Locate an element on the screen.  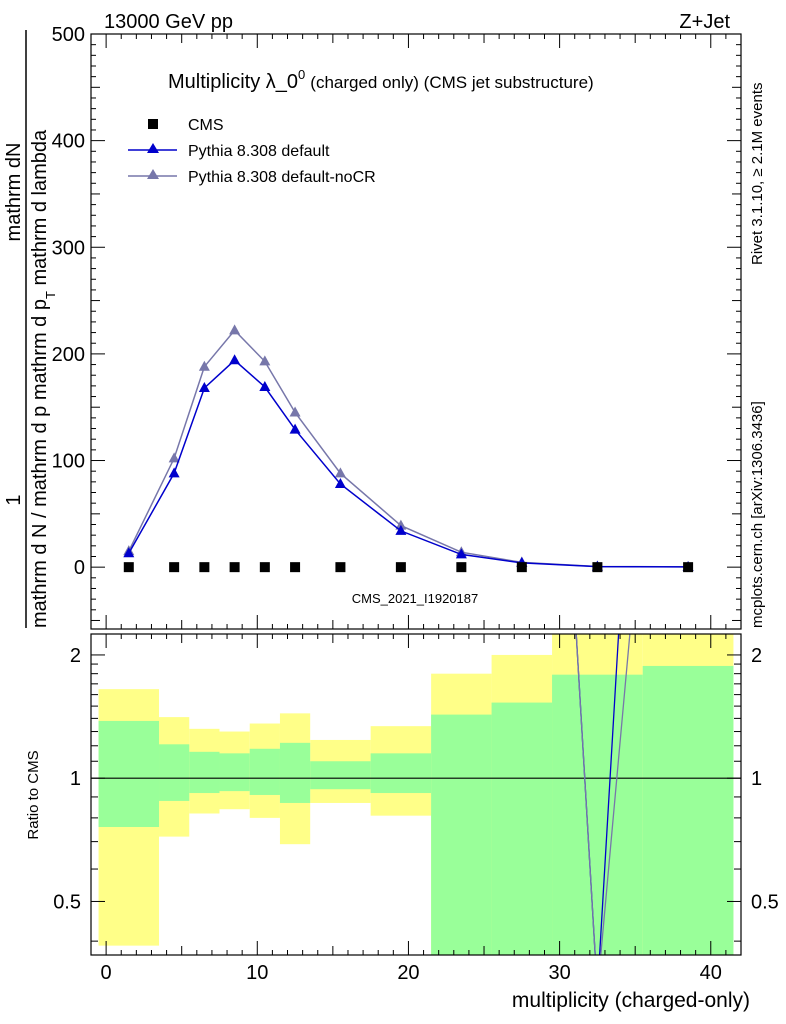
y-tick-label: 0 is located at coordinates (79, 568).